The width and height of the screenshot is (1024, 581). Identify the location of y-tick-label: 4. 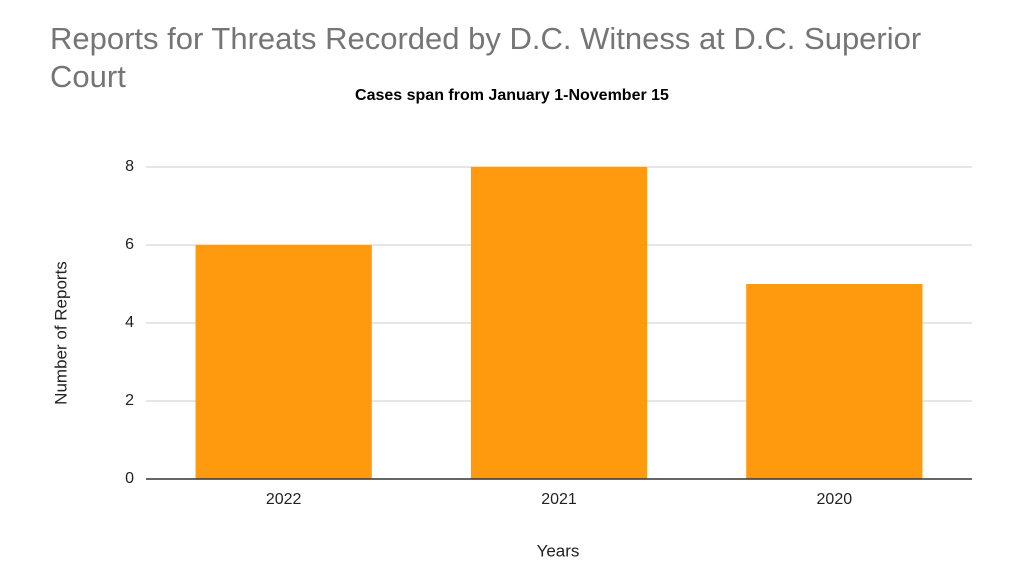
(129, 322).